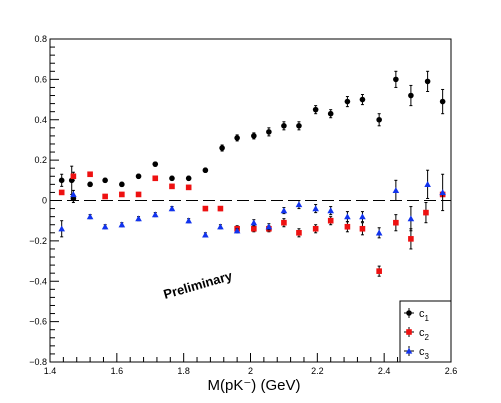 This screenshot has height=403, width=501. Describe the element at coordinates (409, 332) in the screenshot. I see `legend-marker-c2` at that location.